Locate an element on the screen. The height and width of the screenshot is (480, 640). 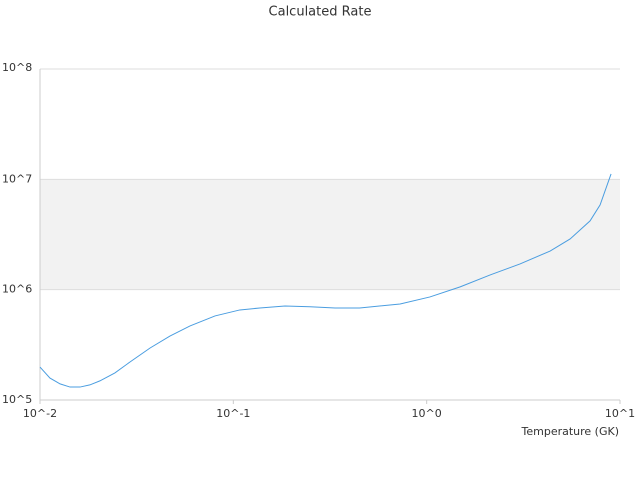
x-axis-label: Temperature (GK) is located at coordinates (570, 431).